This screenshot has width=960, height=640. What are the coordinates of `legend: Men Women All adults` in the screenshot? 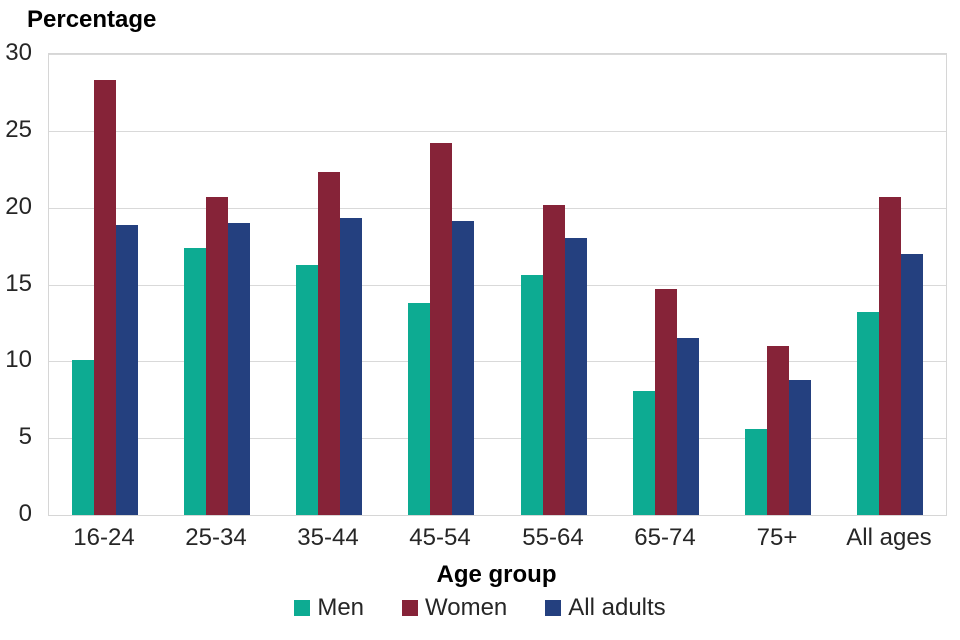 It's located at (480, 608).